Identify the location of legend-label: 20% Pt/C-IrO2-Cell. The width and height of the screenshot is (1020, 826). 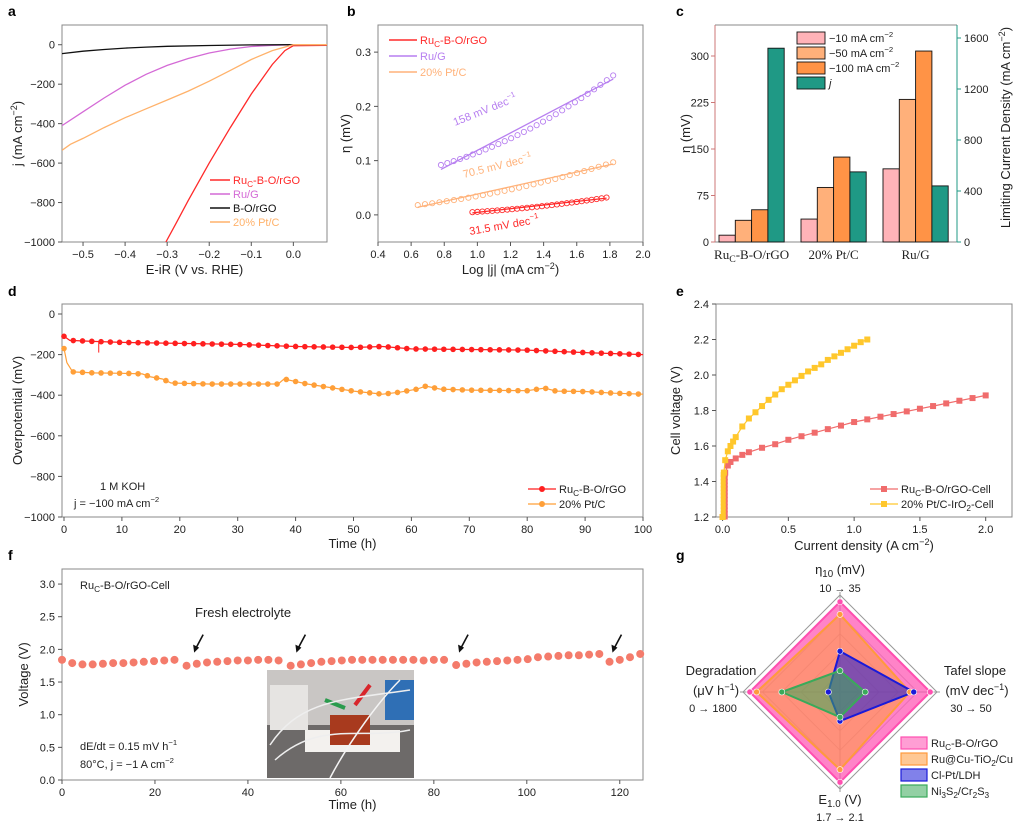
(947, 506).